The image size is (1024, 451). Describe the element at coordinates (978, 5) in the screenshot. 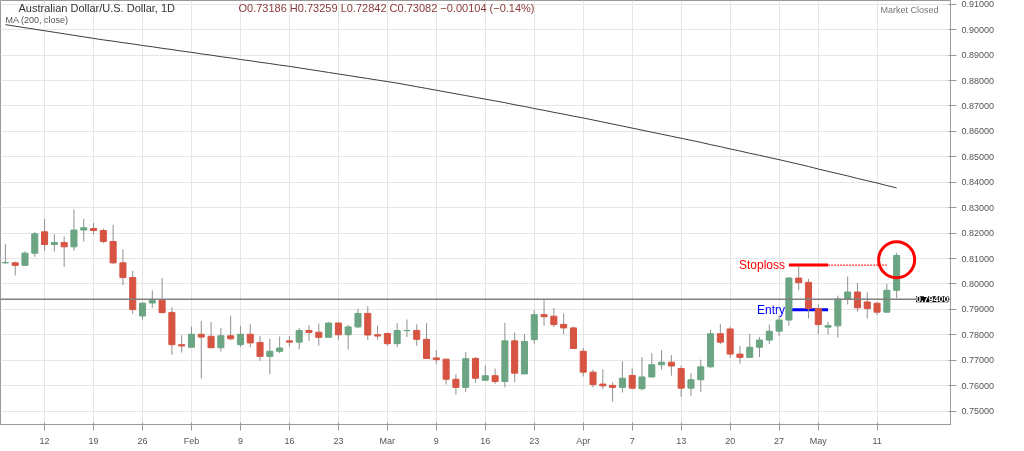

I see `y-tick-label: 0.91000` at that location.